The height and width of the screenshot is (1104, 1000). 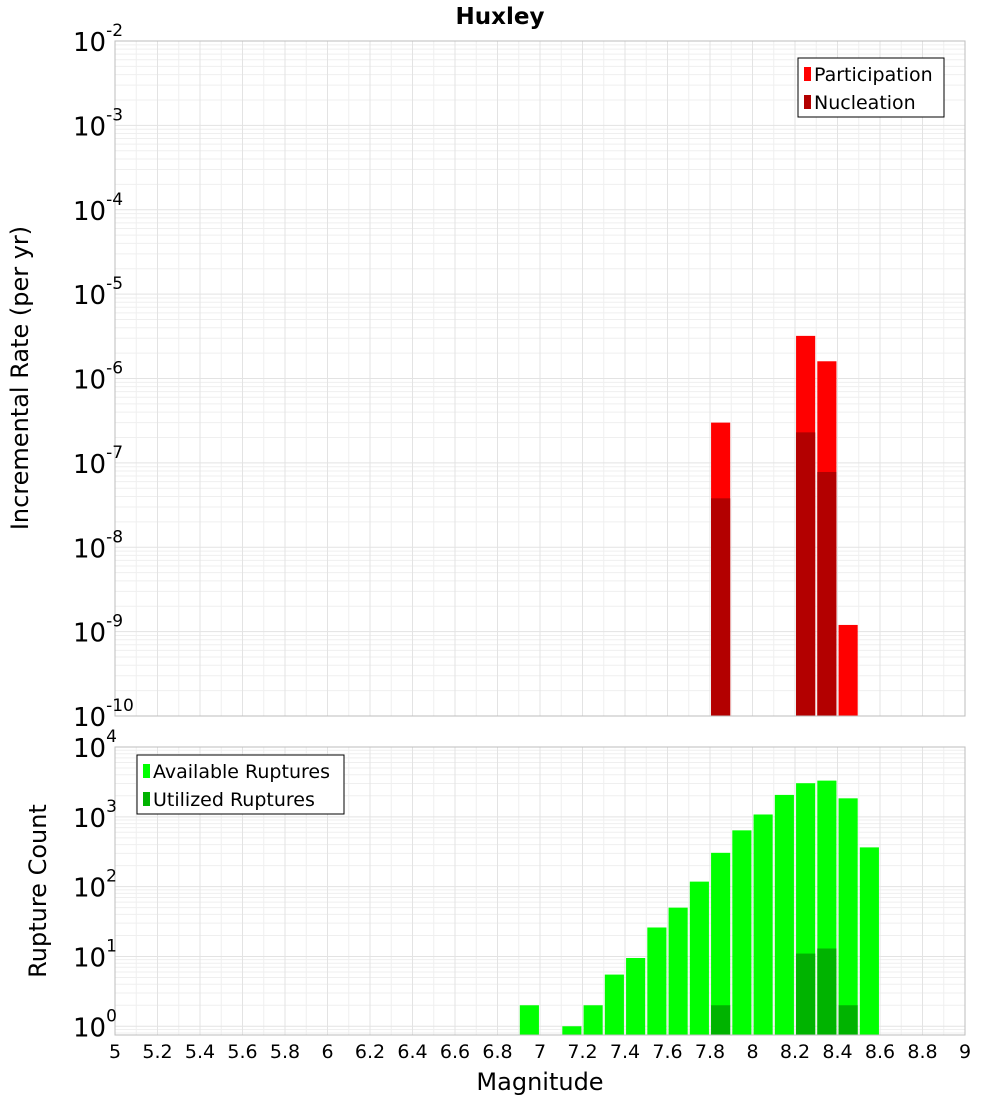 What do you see at coordinates (752, 1052) in the screenshot?
I see `x-tick-label: 8` at bounding box center [752, 1052].